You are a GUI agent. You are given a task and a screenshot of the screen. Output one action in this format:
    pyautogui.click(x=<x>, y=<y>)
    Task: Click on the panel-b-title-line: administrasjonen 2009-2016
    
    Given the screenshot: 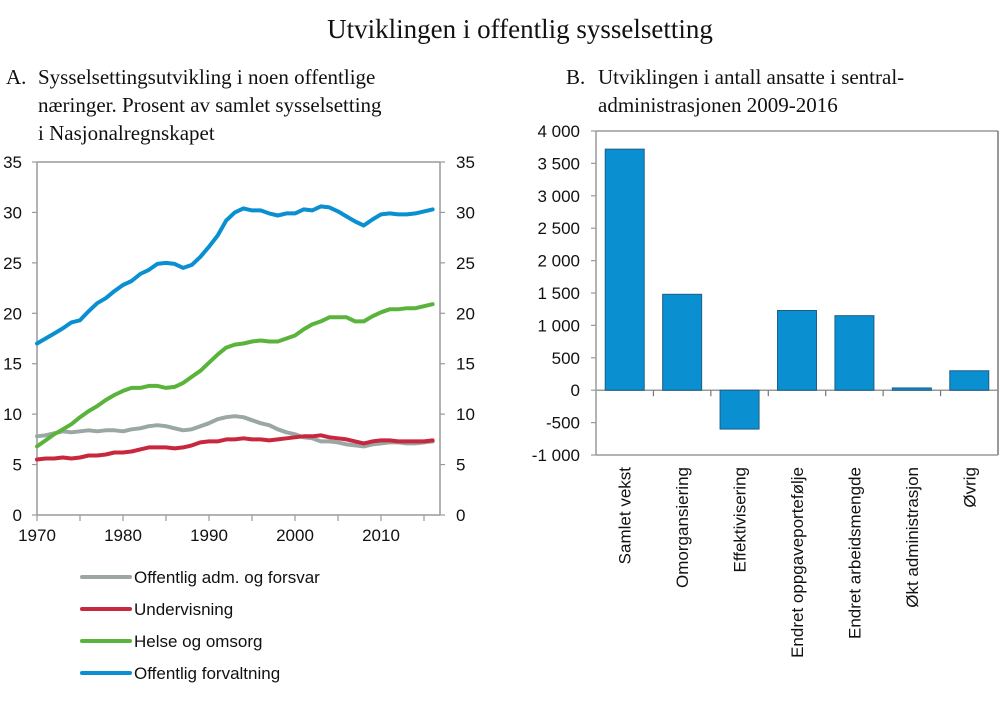 What is the action you would take?
    pyautogui.click(x=718, y=105)
    